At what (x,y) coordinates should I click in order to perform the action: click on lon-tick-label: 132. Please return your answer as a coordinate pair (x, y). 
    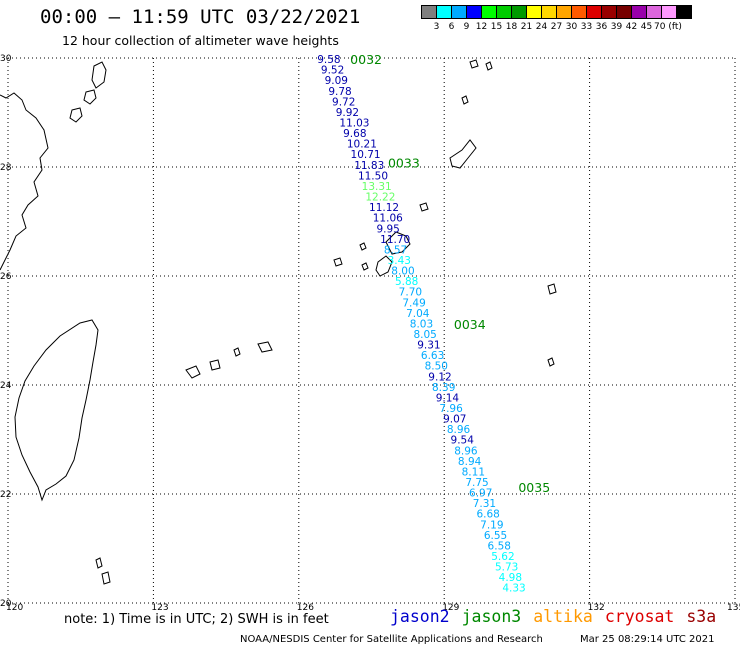
    Looking at the image, I should click on (596, 608).